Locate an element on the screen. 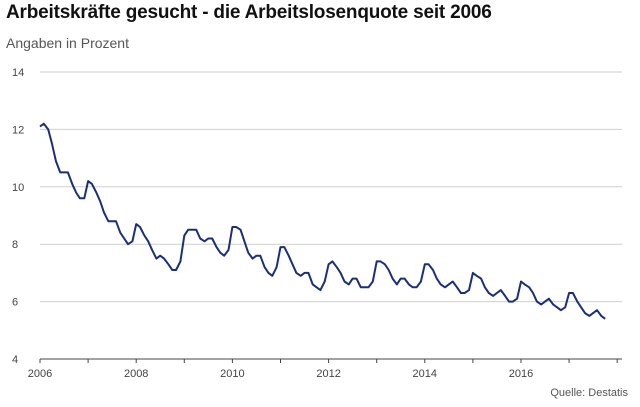 Image resolution: width=640 pixels, height=407 pixels. chart-subtitle: Angaben in Prozent is located at coordinates (67, 43).